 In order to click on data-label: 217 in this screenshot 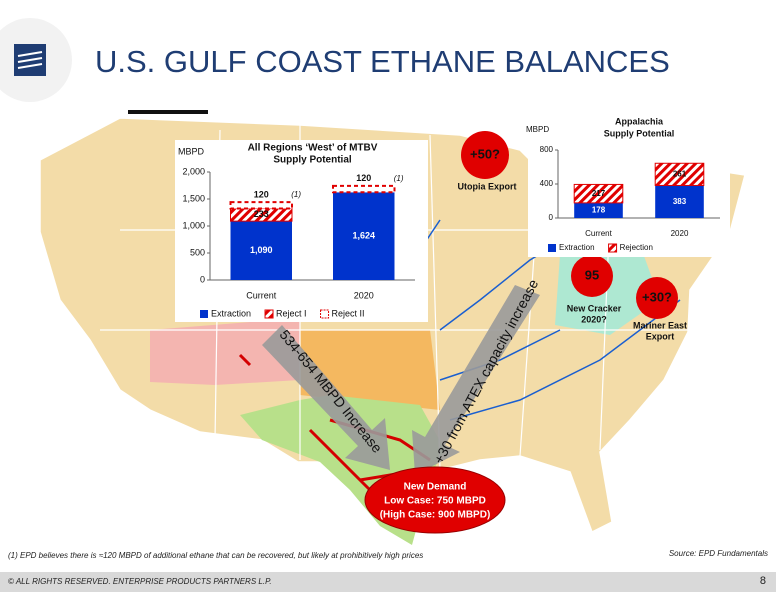, I will do `click(599, 193)`.